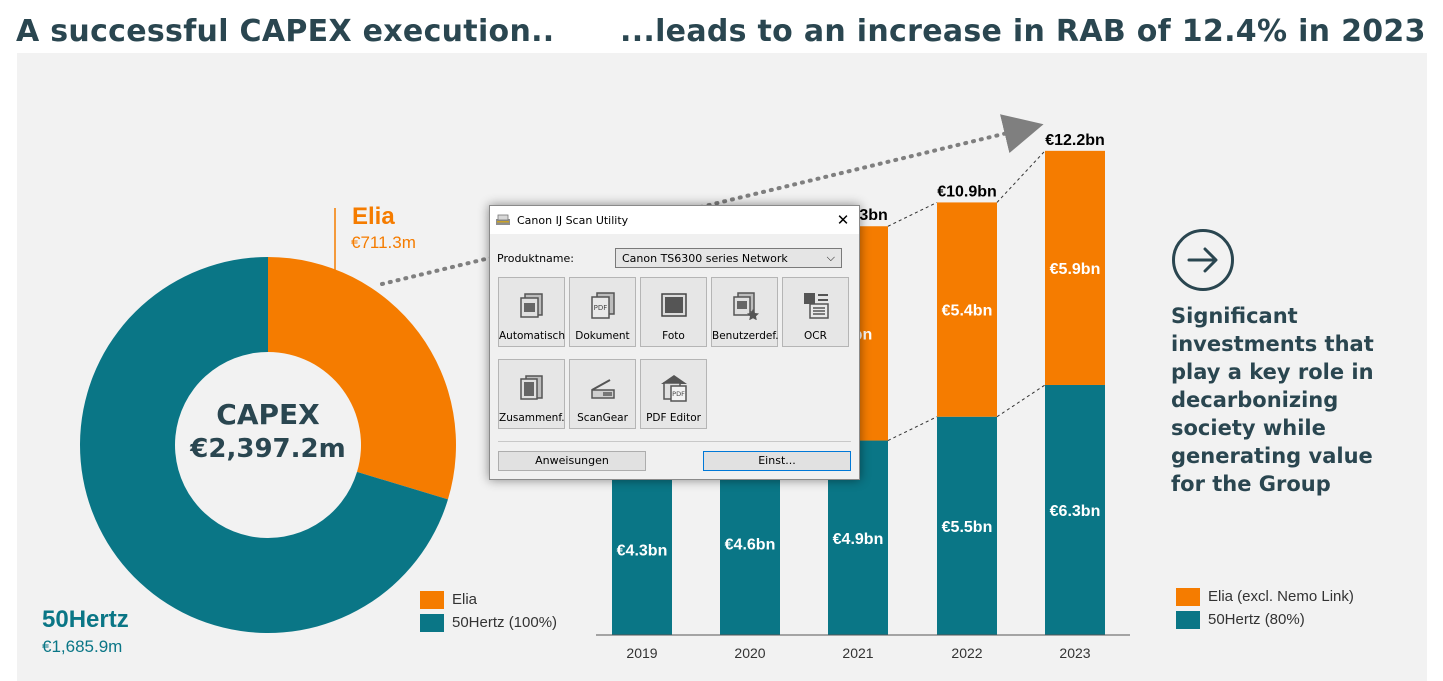  What do you see at coordinates (966, 653) in the screenshot?
I see `x-tick-label: 2022` at bounding box center [966, 653].